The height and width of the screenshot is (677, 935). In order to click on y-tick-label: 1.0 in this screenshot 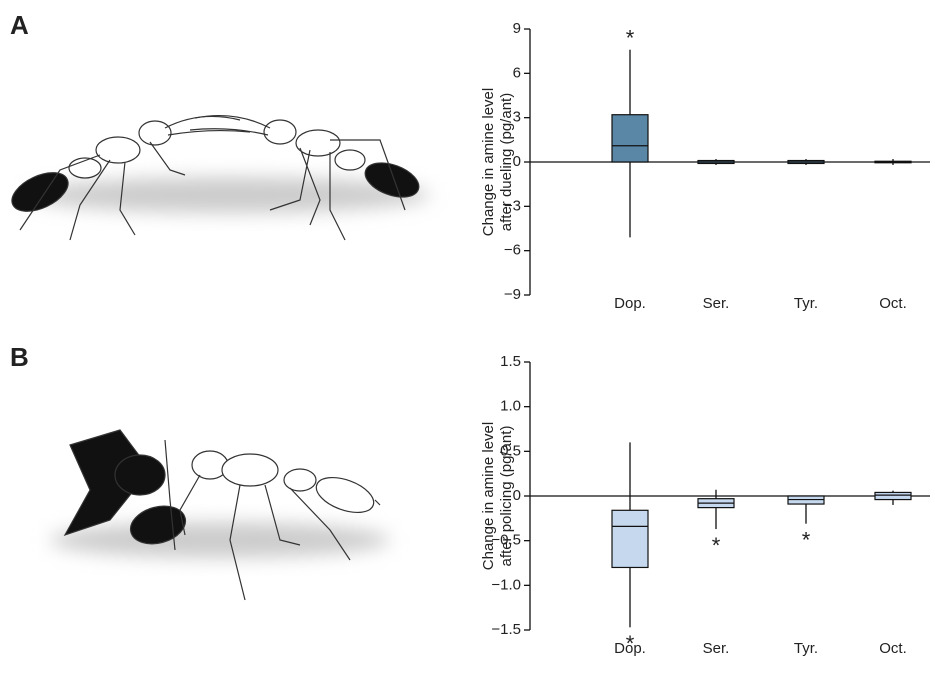, I will do `click(510, 406)`.